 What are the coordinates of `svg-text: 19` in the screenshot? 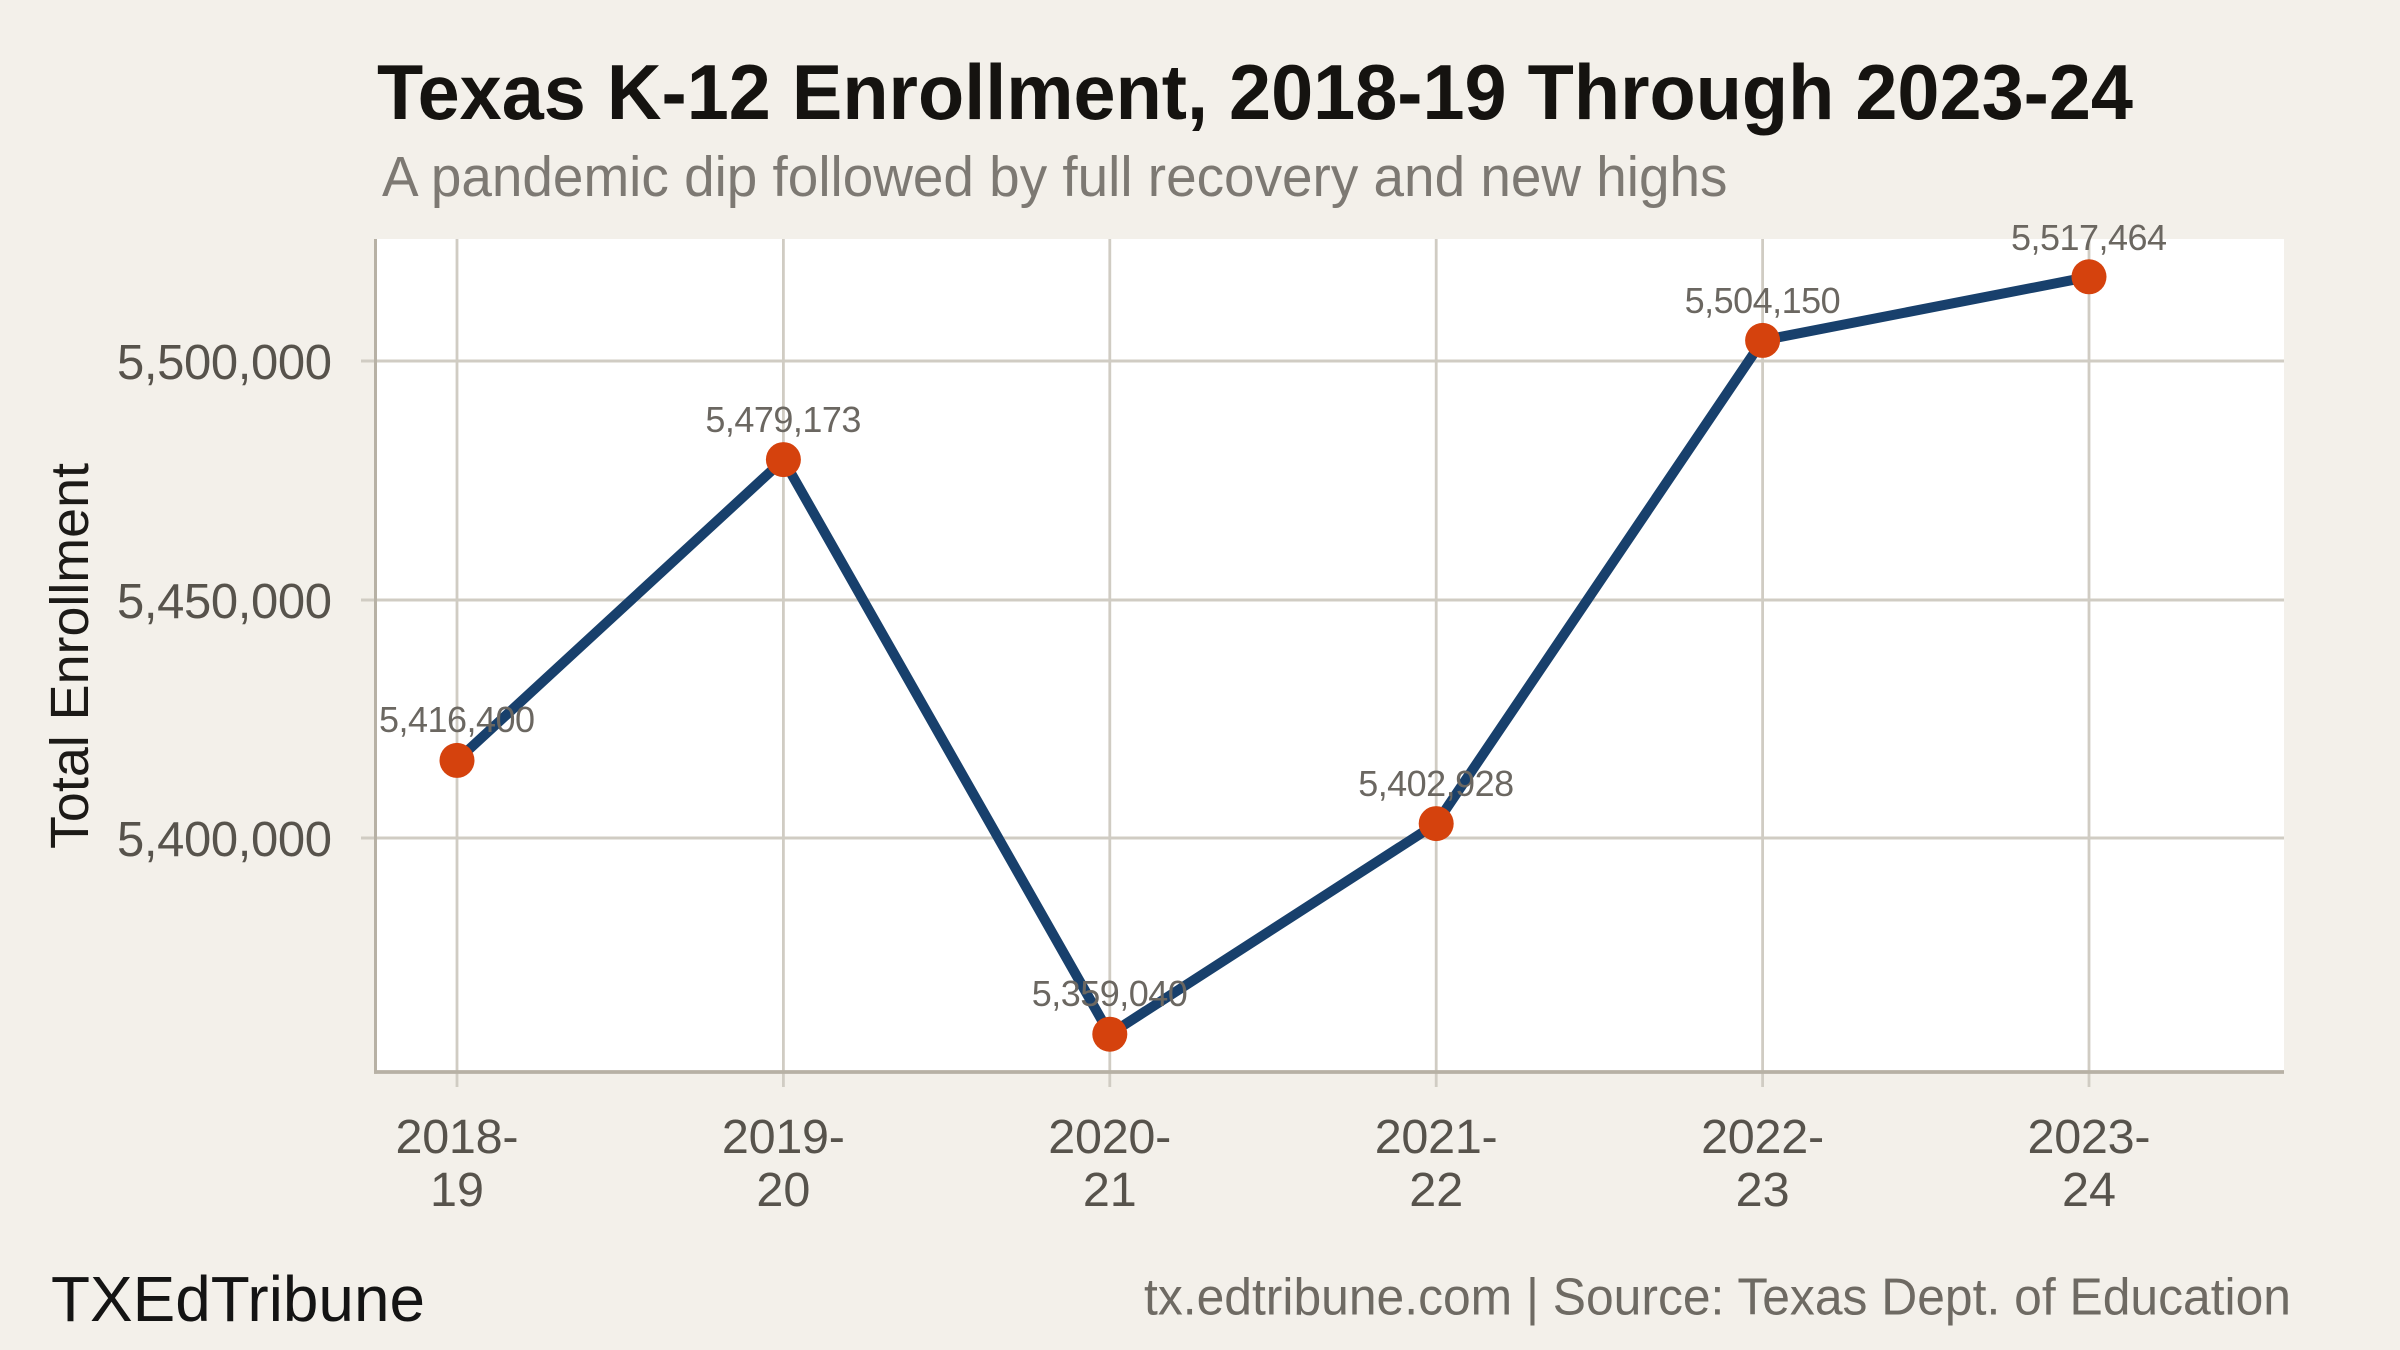 It's located at (457, 1190).